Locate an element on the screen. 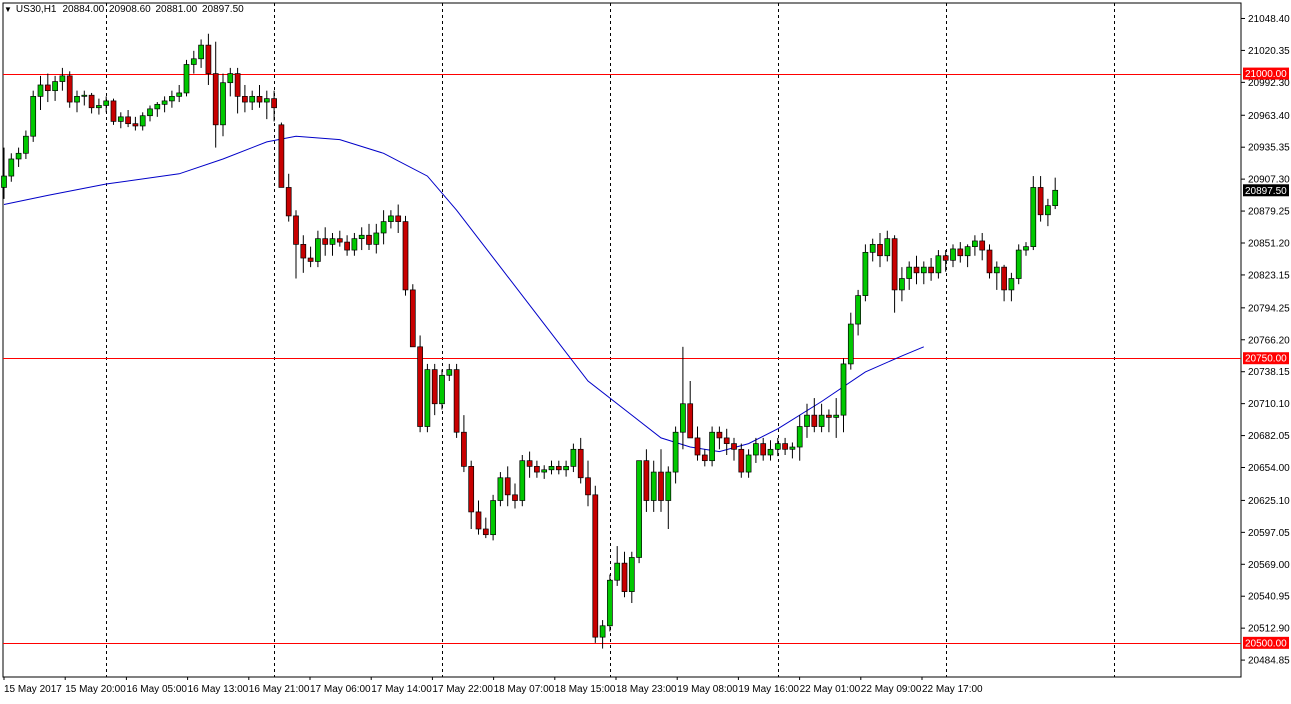 The height and width of the screenshot is (704, 1291). y-tick-label: 20907.30 is located at coordinates (1269, 180).